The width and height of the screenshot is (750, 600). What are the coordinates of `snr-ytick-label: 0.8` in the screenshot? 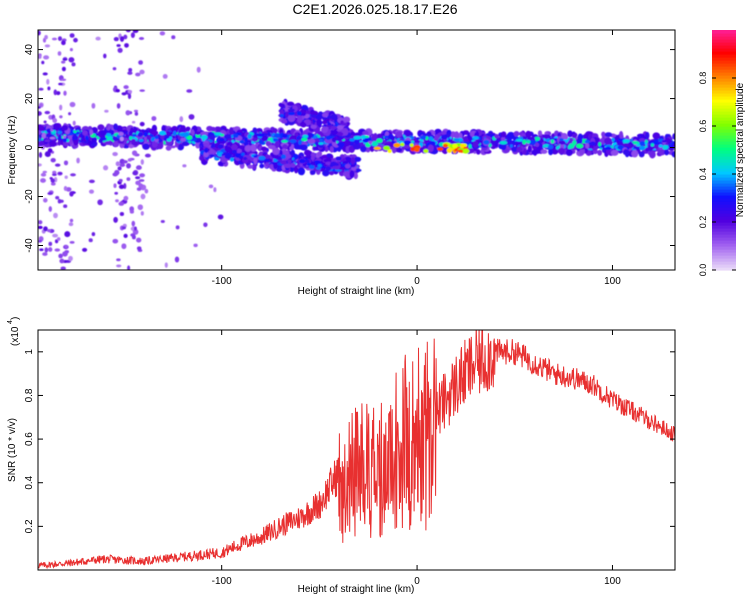 It's located at (29, 395).